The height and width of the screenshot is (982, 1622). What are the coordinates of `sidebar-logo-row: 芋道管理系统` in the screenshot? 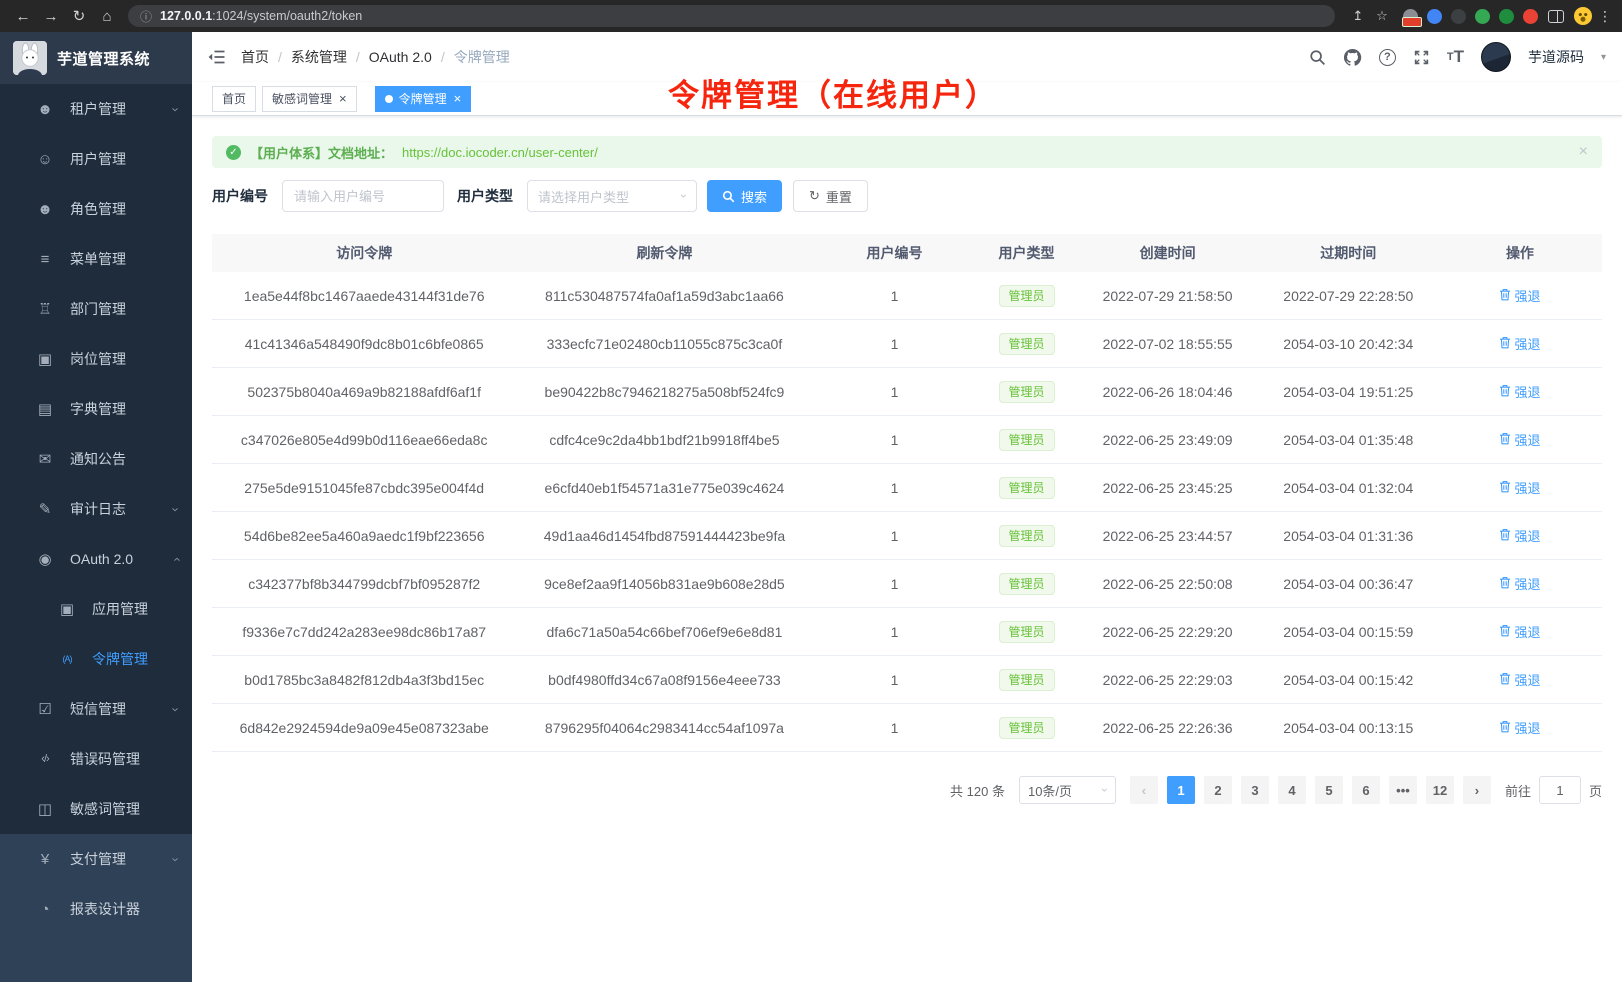 It's located at (96, 58).